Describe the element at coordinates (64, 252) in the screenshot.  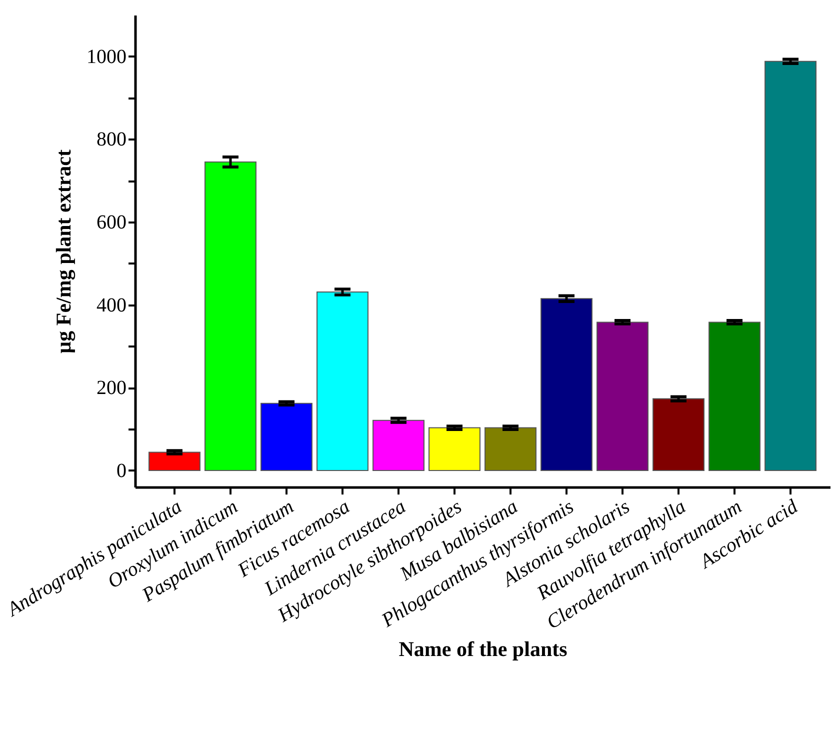
I see `y-axis-title: µg Fe/mg plant extract` at that location.